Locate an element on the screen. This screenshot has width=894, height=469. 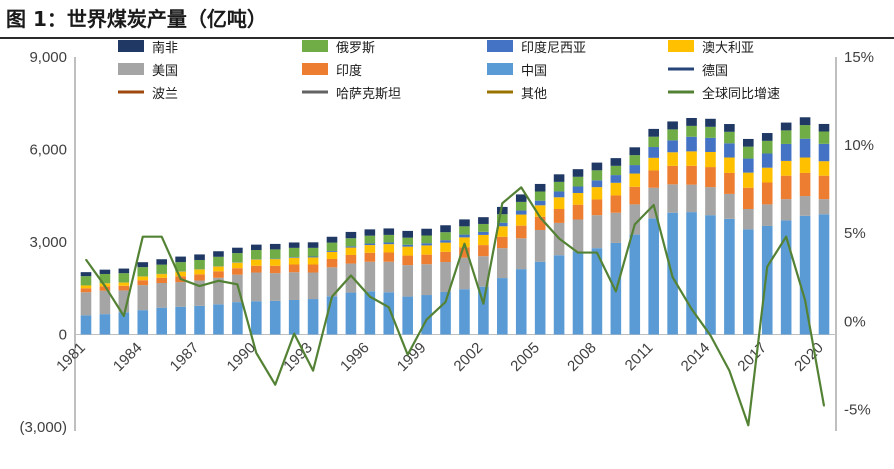
x-tick-label: 1996 is located at coordinates (355, 357).